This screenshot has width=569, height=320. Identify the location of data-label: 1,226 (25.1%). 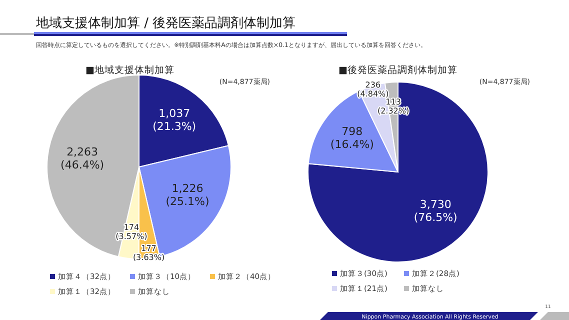
(188, 195).